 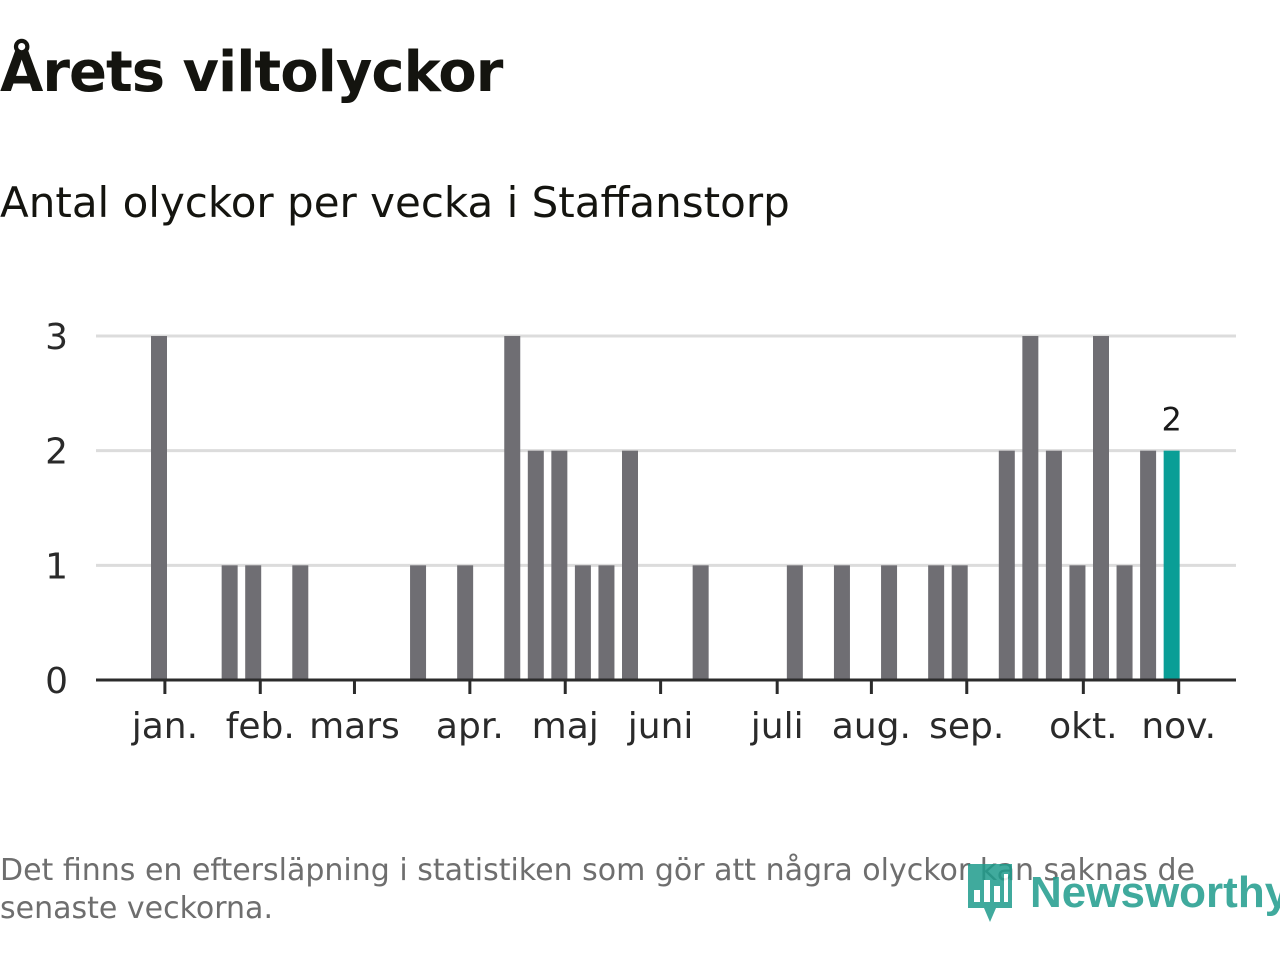 What do you see at coordinates (56, 452) in the screenshot?
I see `y-tick-label: 2` at bounding box center [56, 452].